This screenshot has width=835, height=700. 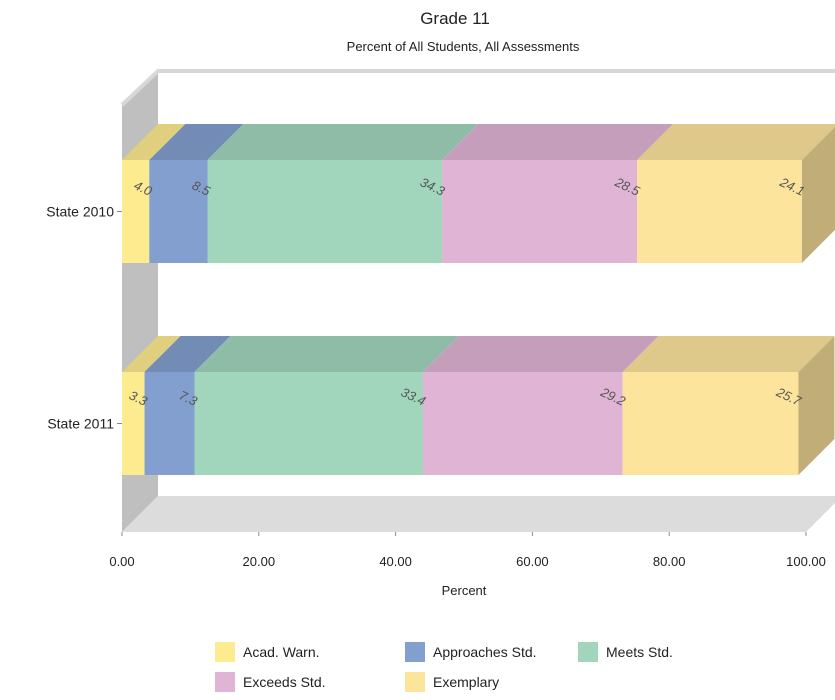 What do you see at coordinates (467, 550) in the screenshot?
I see `x-axis-ticks: 0.00 20.00 40.00 60.00 80.00 100.00` at bounding box center [467, 550].